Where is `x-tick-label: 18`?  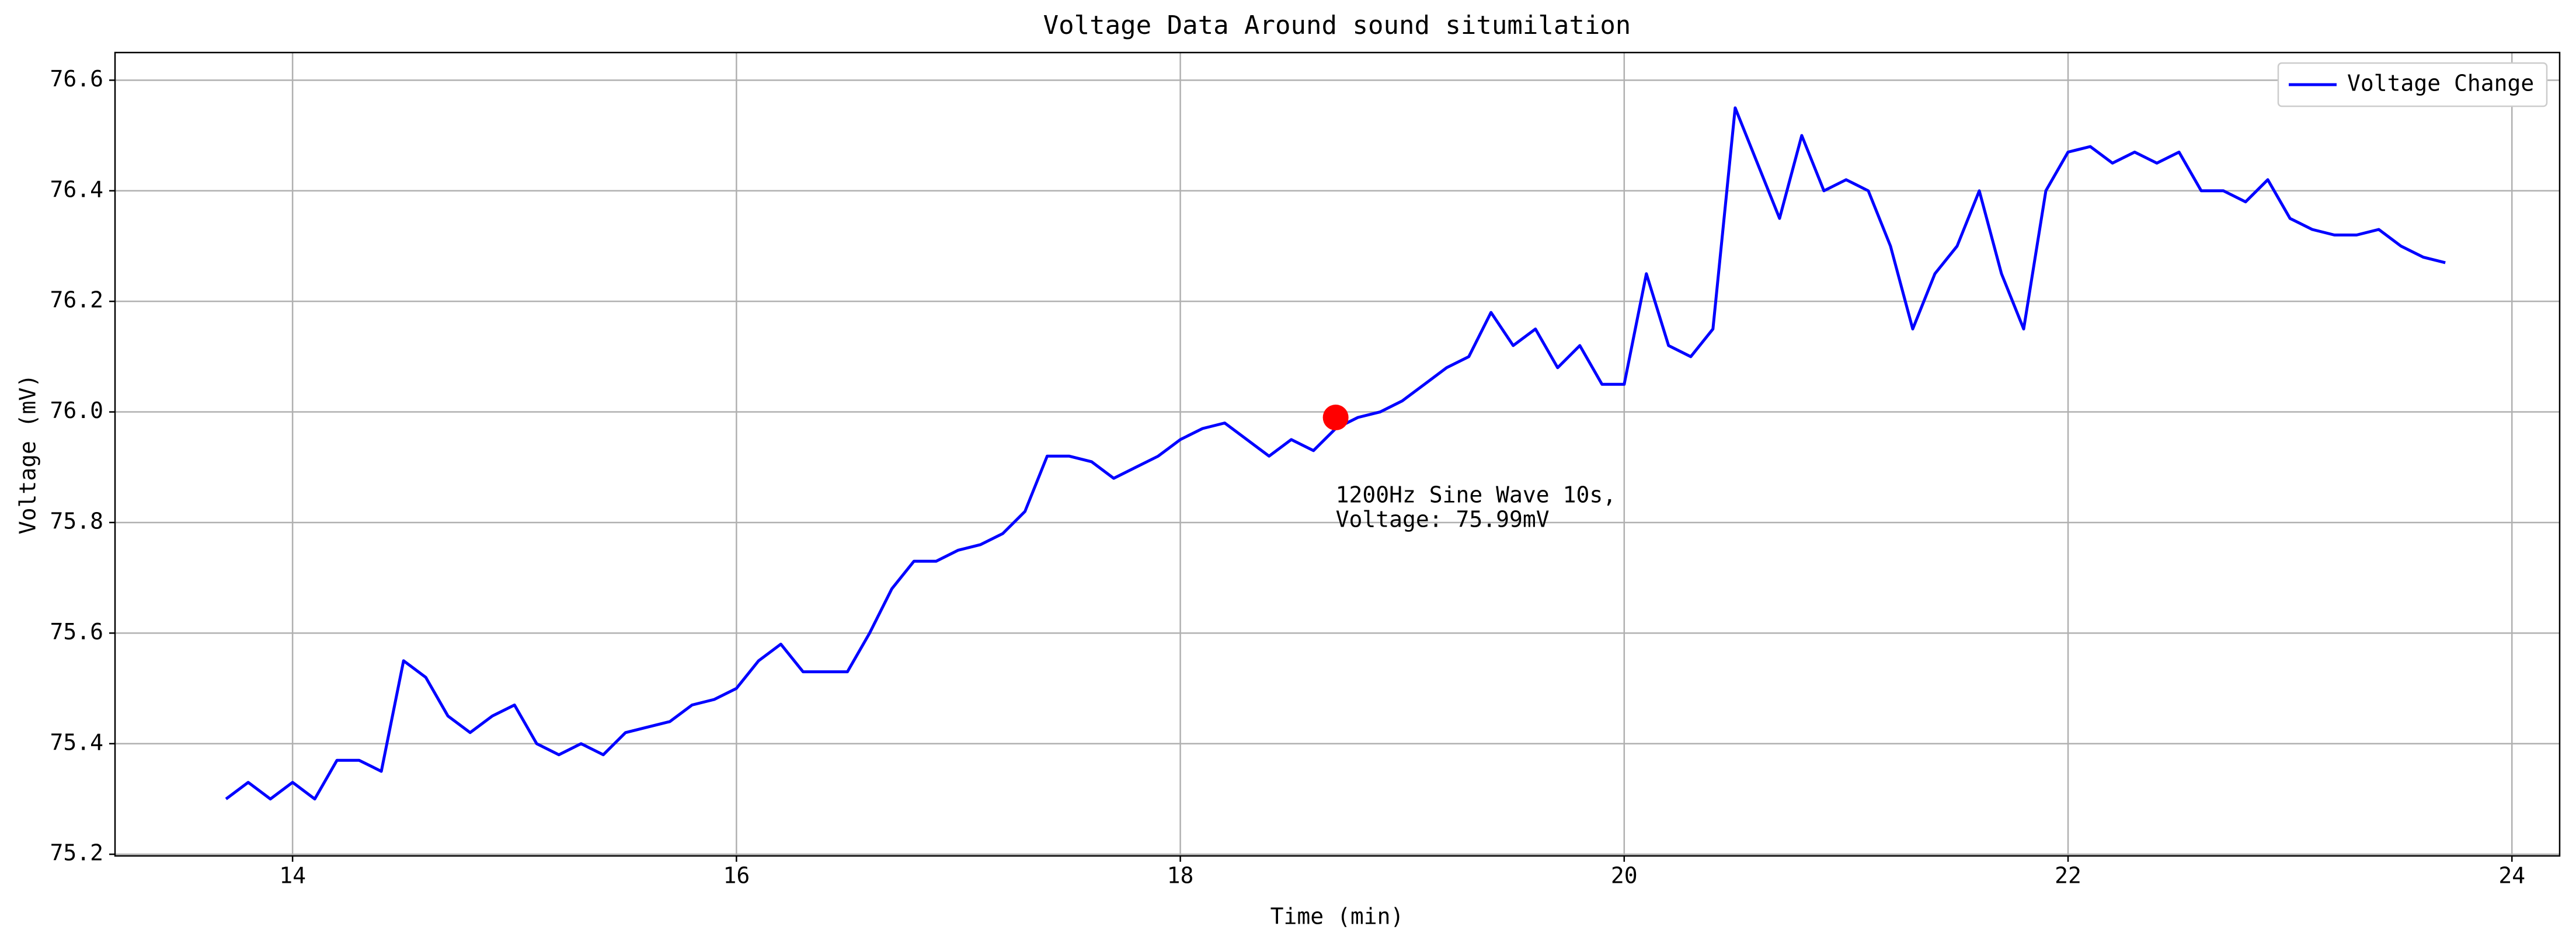 x-tick-label: 18 is located at coordinates (1180, 876).